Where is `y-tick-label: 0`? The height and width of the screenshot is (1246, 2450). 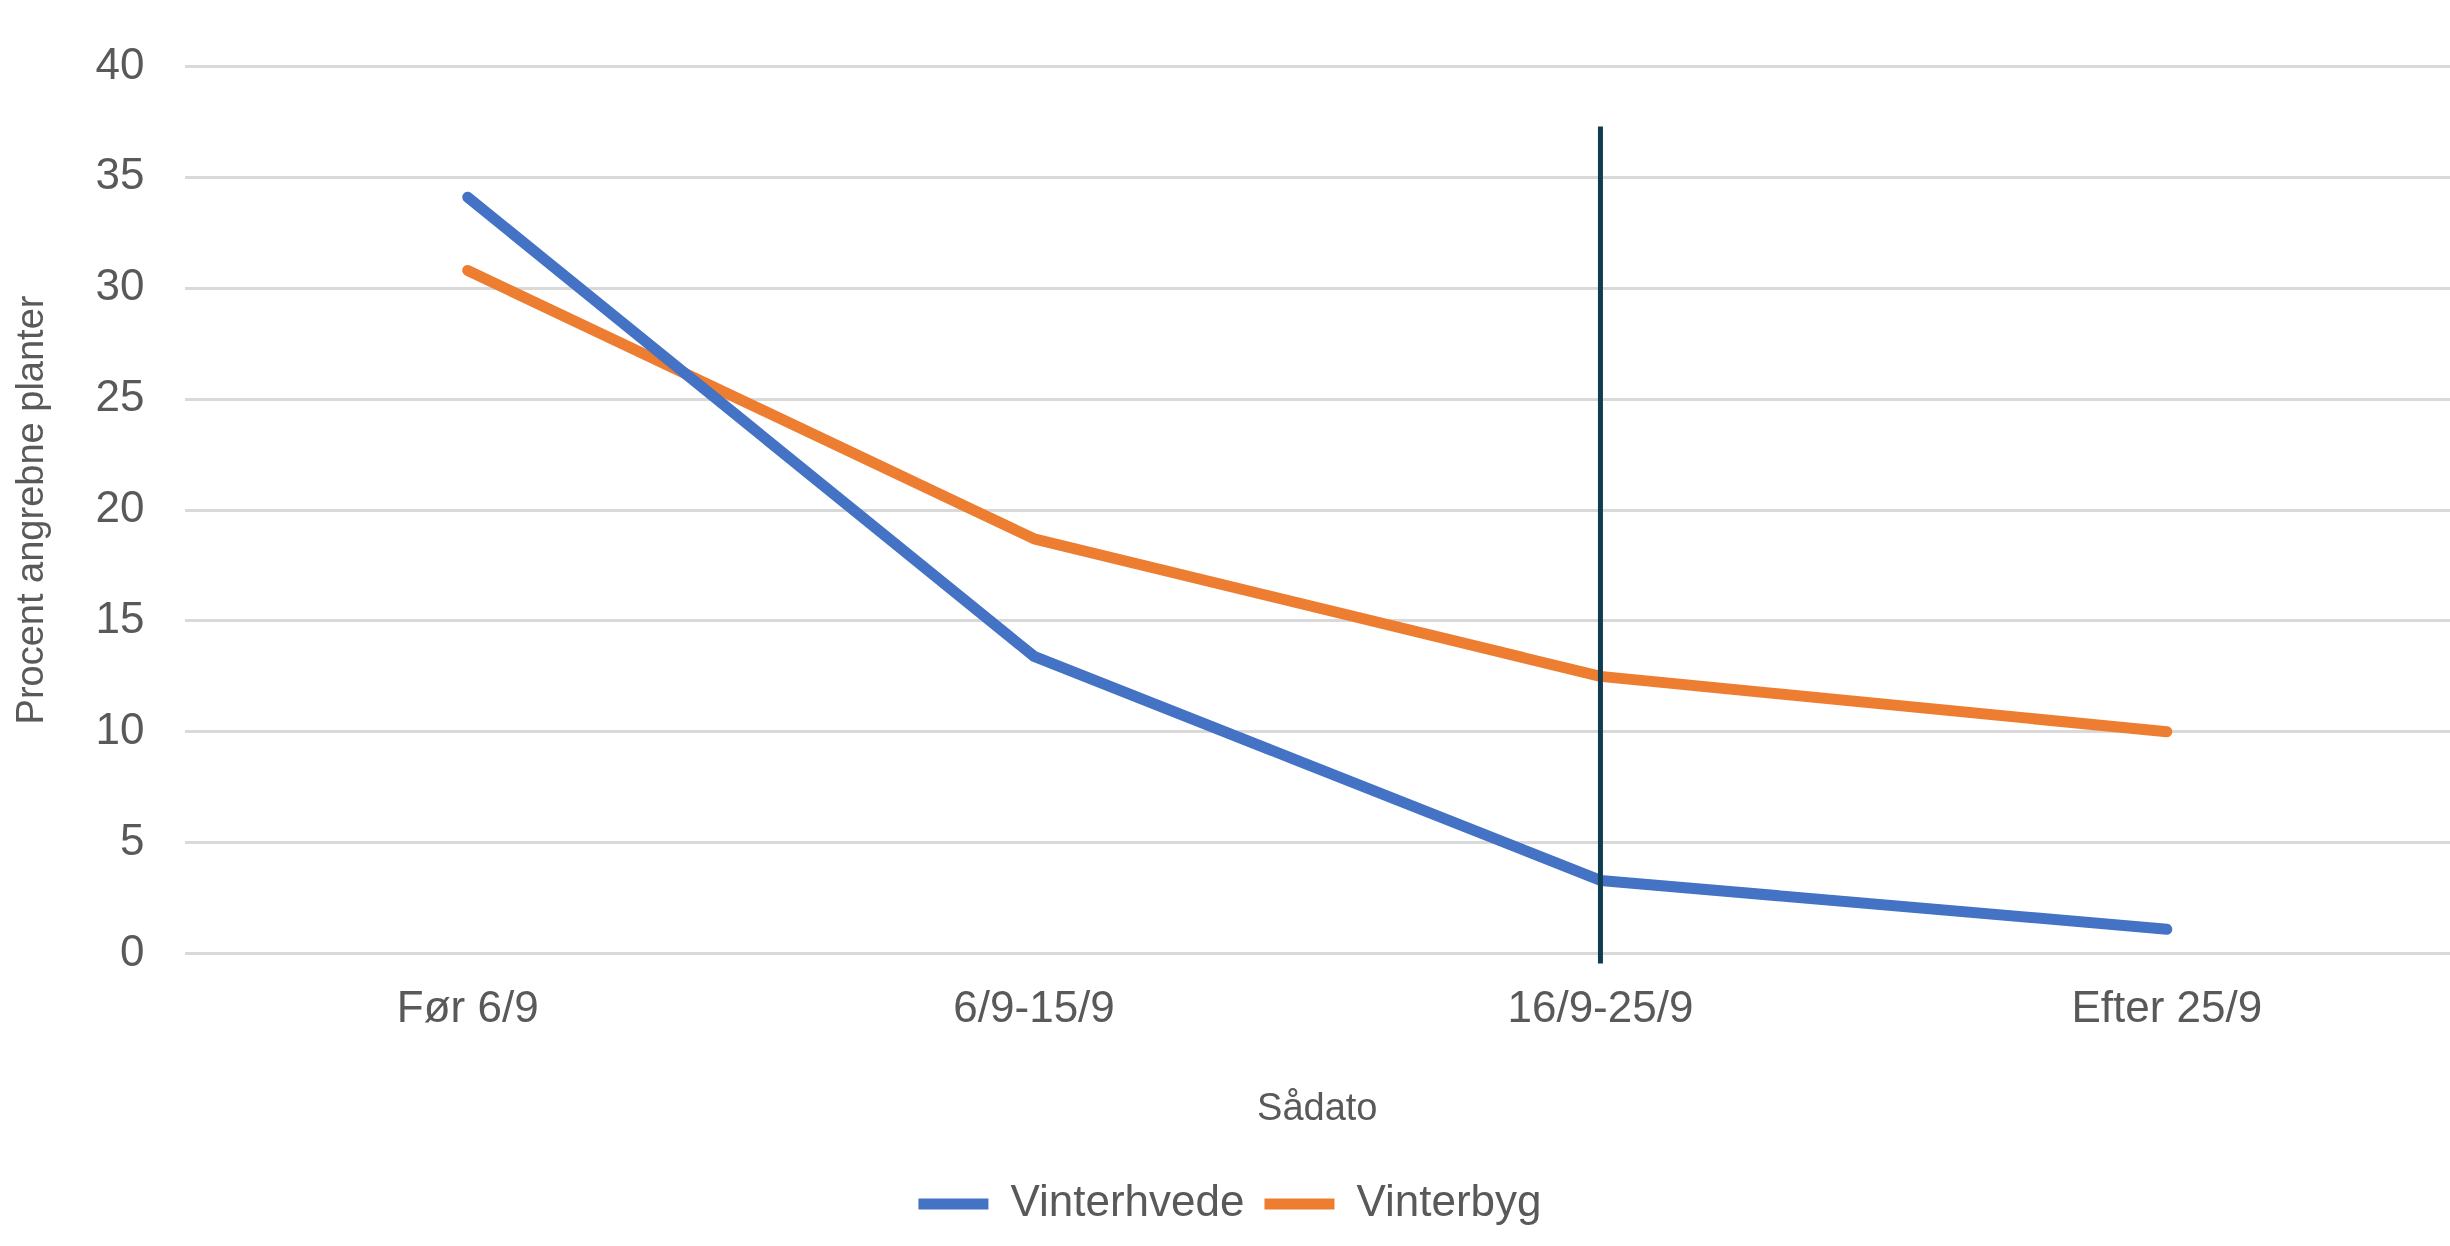 y-tick-label: 0 is located at coordinates (132, 950).